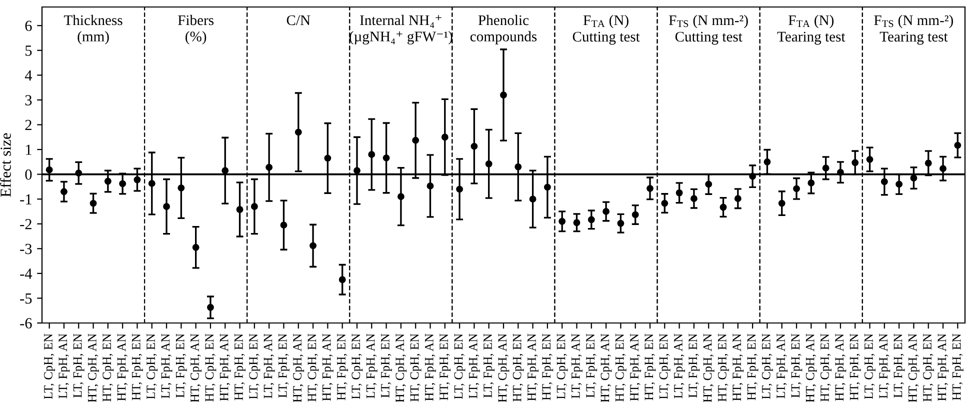 Image resolution: width=967 pixels, height=402 pixels. I want to click on y-tick-label: -2, so click(26, 224).